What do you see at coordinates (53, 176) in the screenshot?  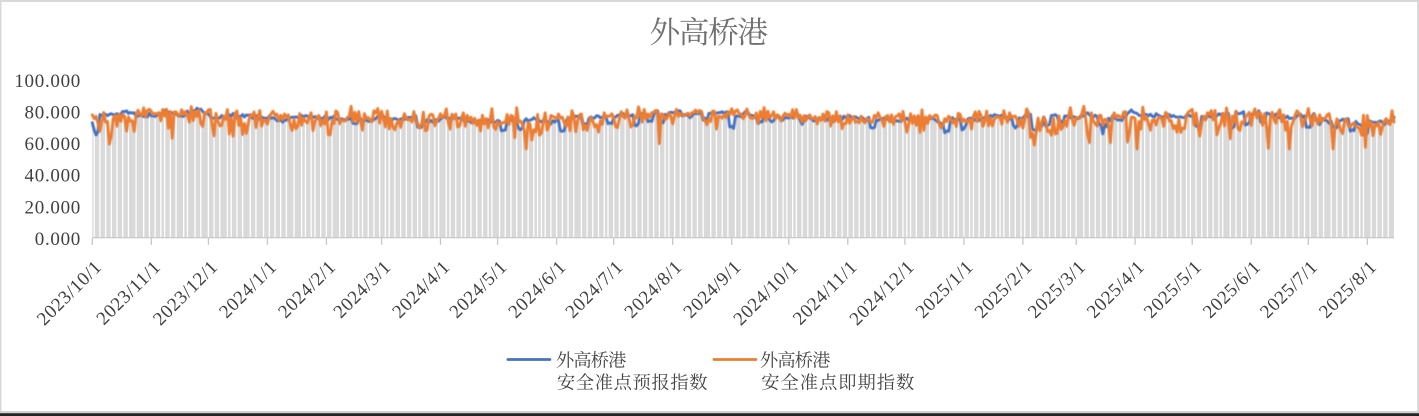 I see `svg-text: 40.000` at bounding box center [53, 176].